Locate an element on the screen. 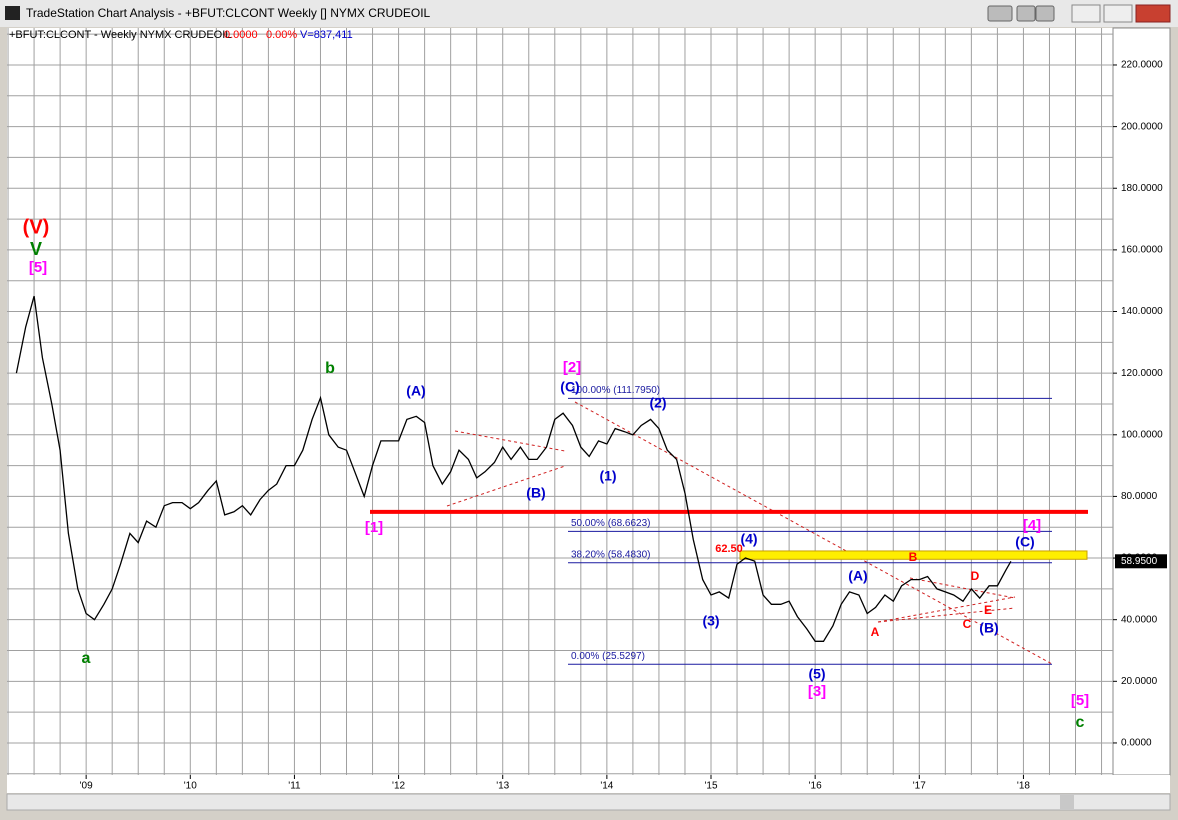 This screenshot has width=1178, height=820. wave-label: B is located at coordinates (913, 557).